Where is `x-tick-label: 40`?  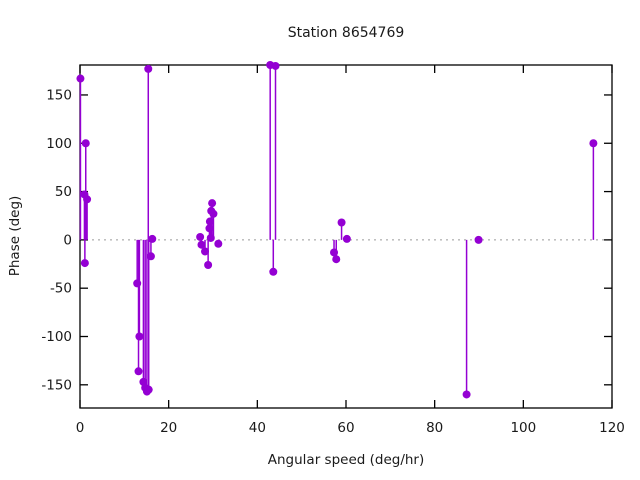
x-tick-label: 40 is located at coordinates (257, 428).